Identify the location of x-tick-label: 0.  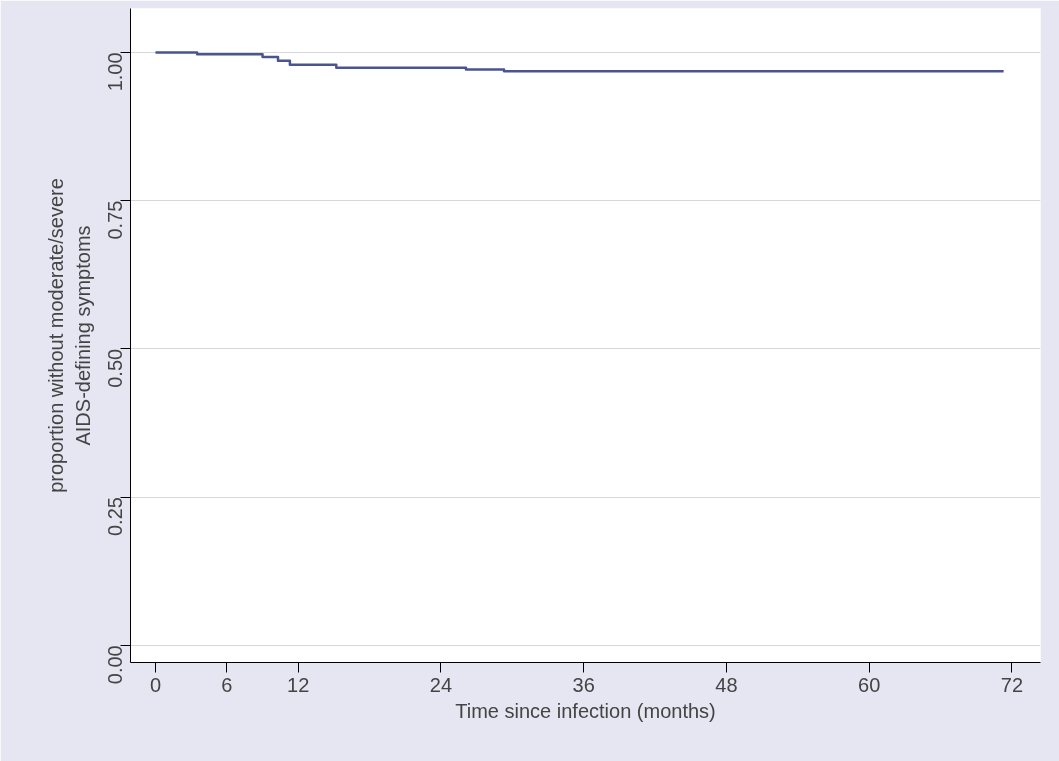
(155, 684).